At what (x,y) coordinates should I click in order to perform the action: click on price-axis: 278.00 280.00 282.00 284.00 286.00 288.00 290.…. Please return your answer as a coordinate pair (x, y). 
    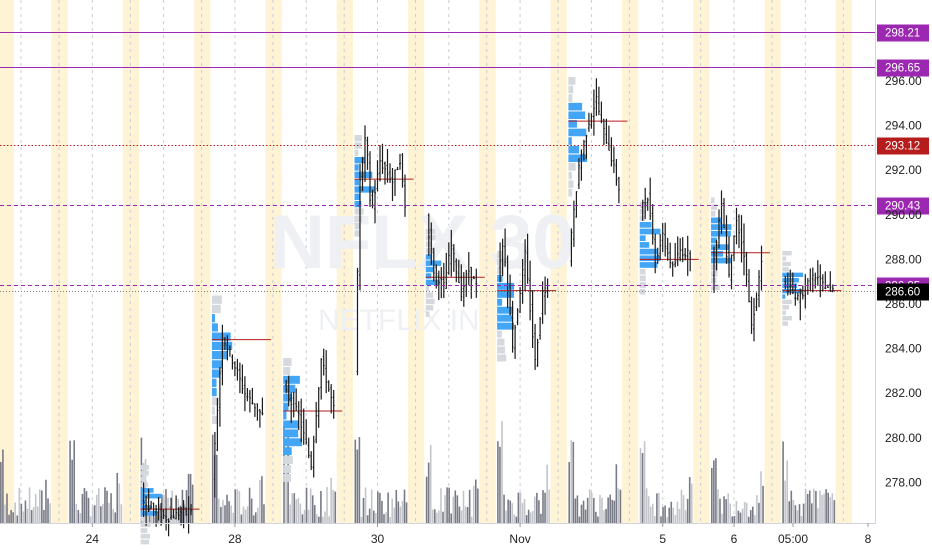
    Looking at the image, I should click on (899, 261).